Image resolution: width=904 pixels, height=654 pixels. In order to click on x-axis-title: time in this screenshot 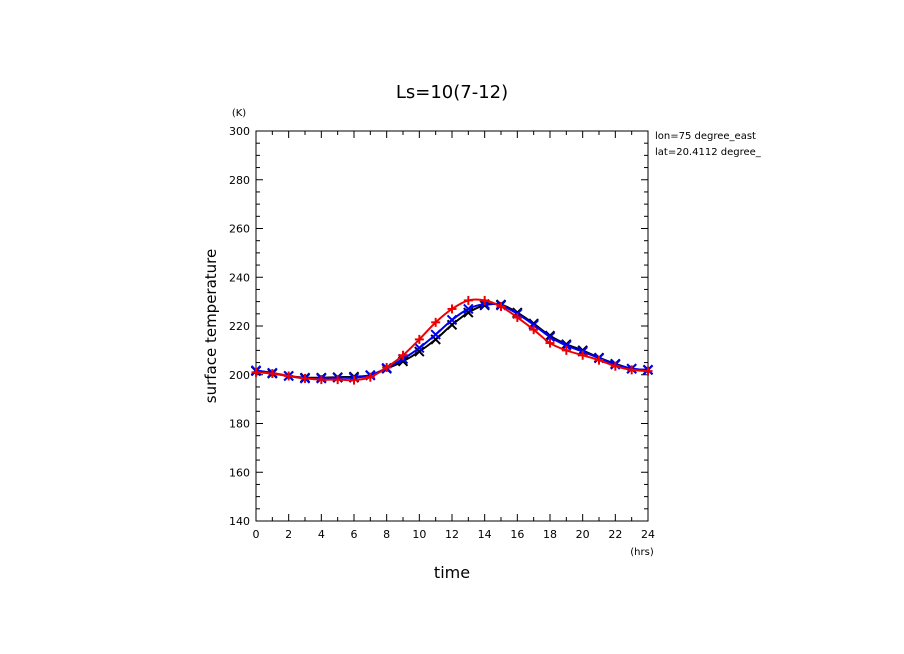, I will do `click(452, 572)`.